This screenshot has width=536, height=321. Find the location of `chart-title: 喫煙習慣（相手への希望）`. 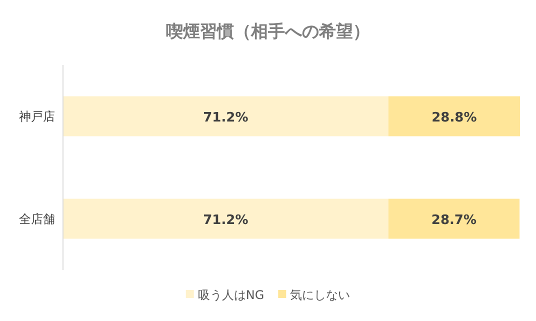

chart-title: 喫煙習慣（相手への希望） is located at coordinates (268, 32).